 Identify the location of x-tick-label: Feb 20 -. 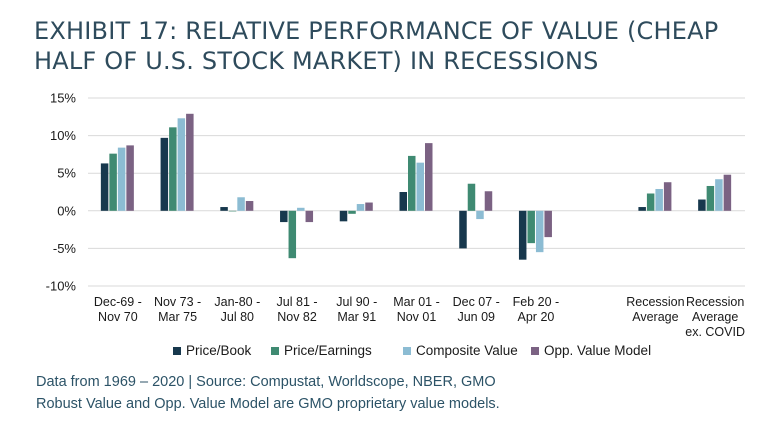
(536, 302).